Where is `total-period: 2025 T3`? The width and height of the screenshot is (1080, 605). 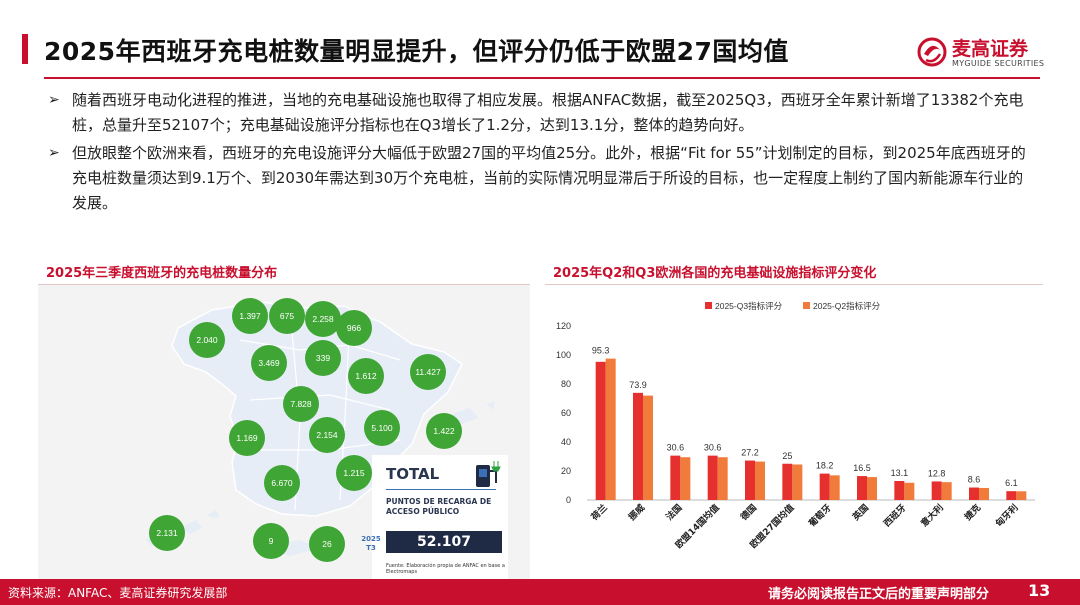 total-period: 2025 T3 is located at coordinates (371, 544).